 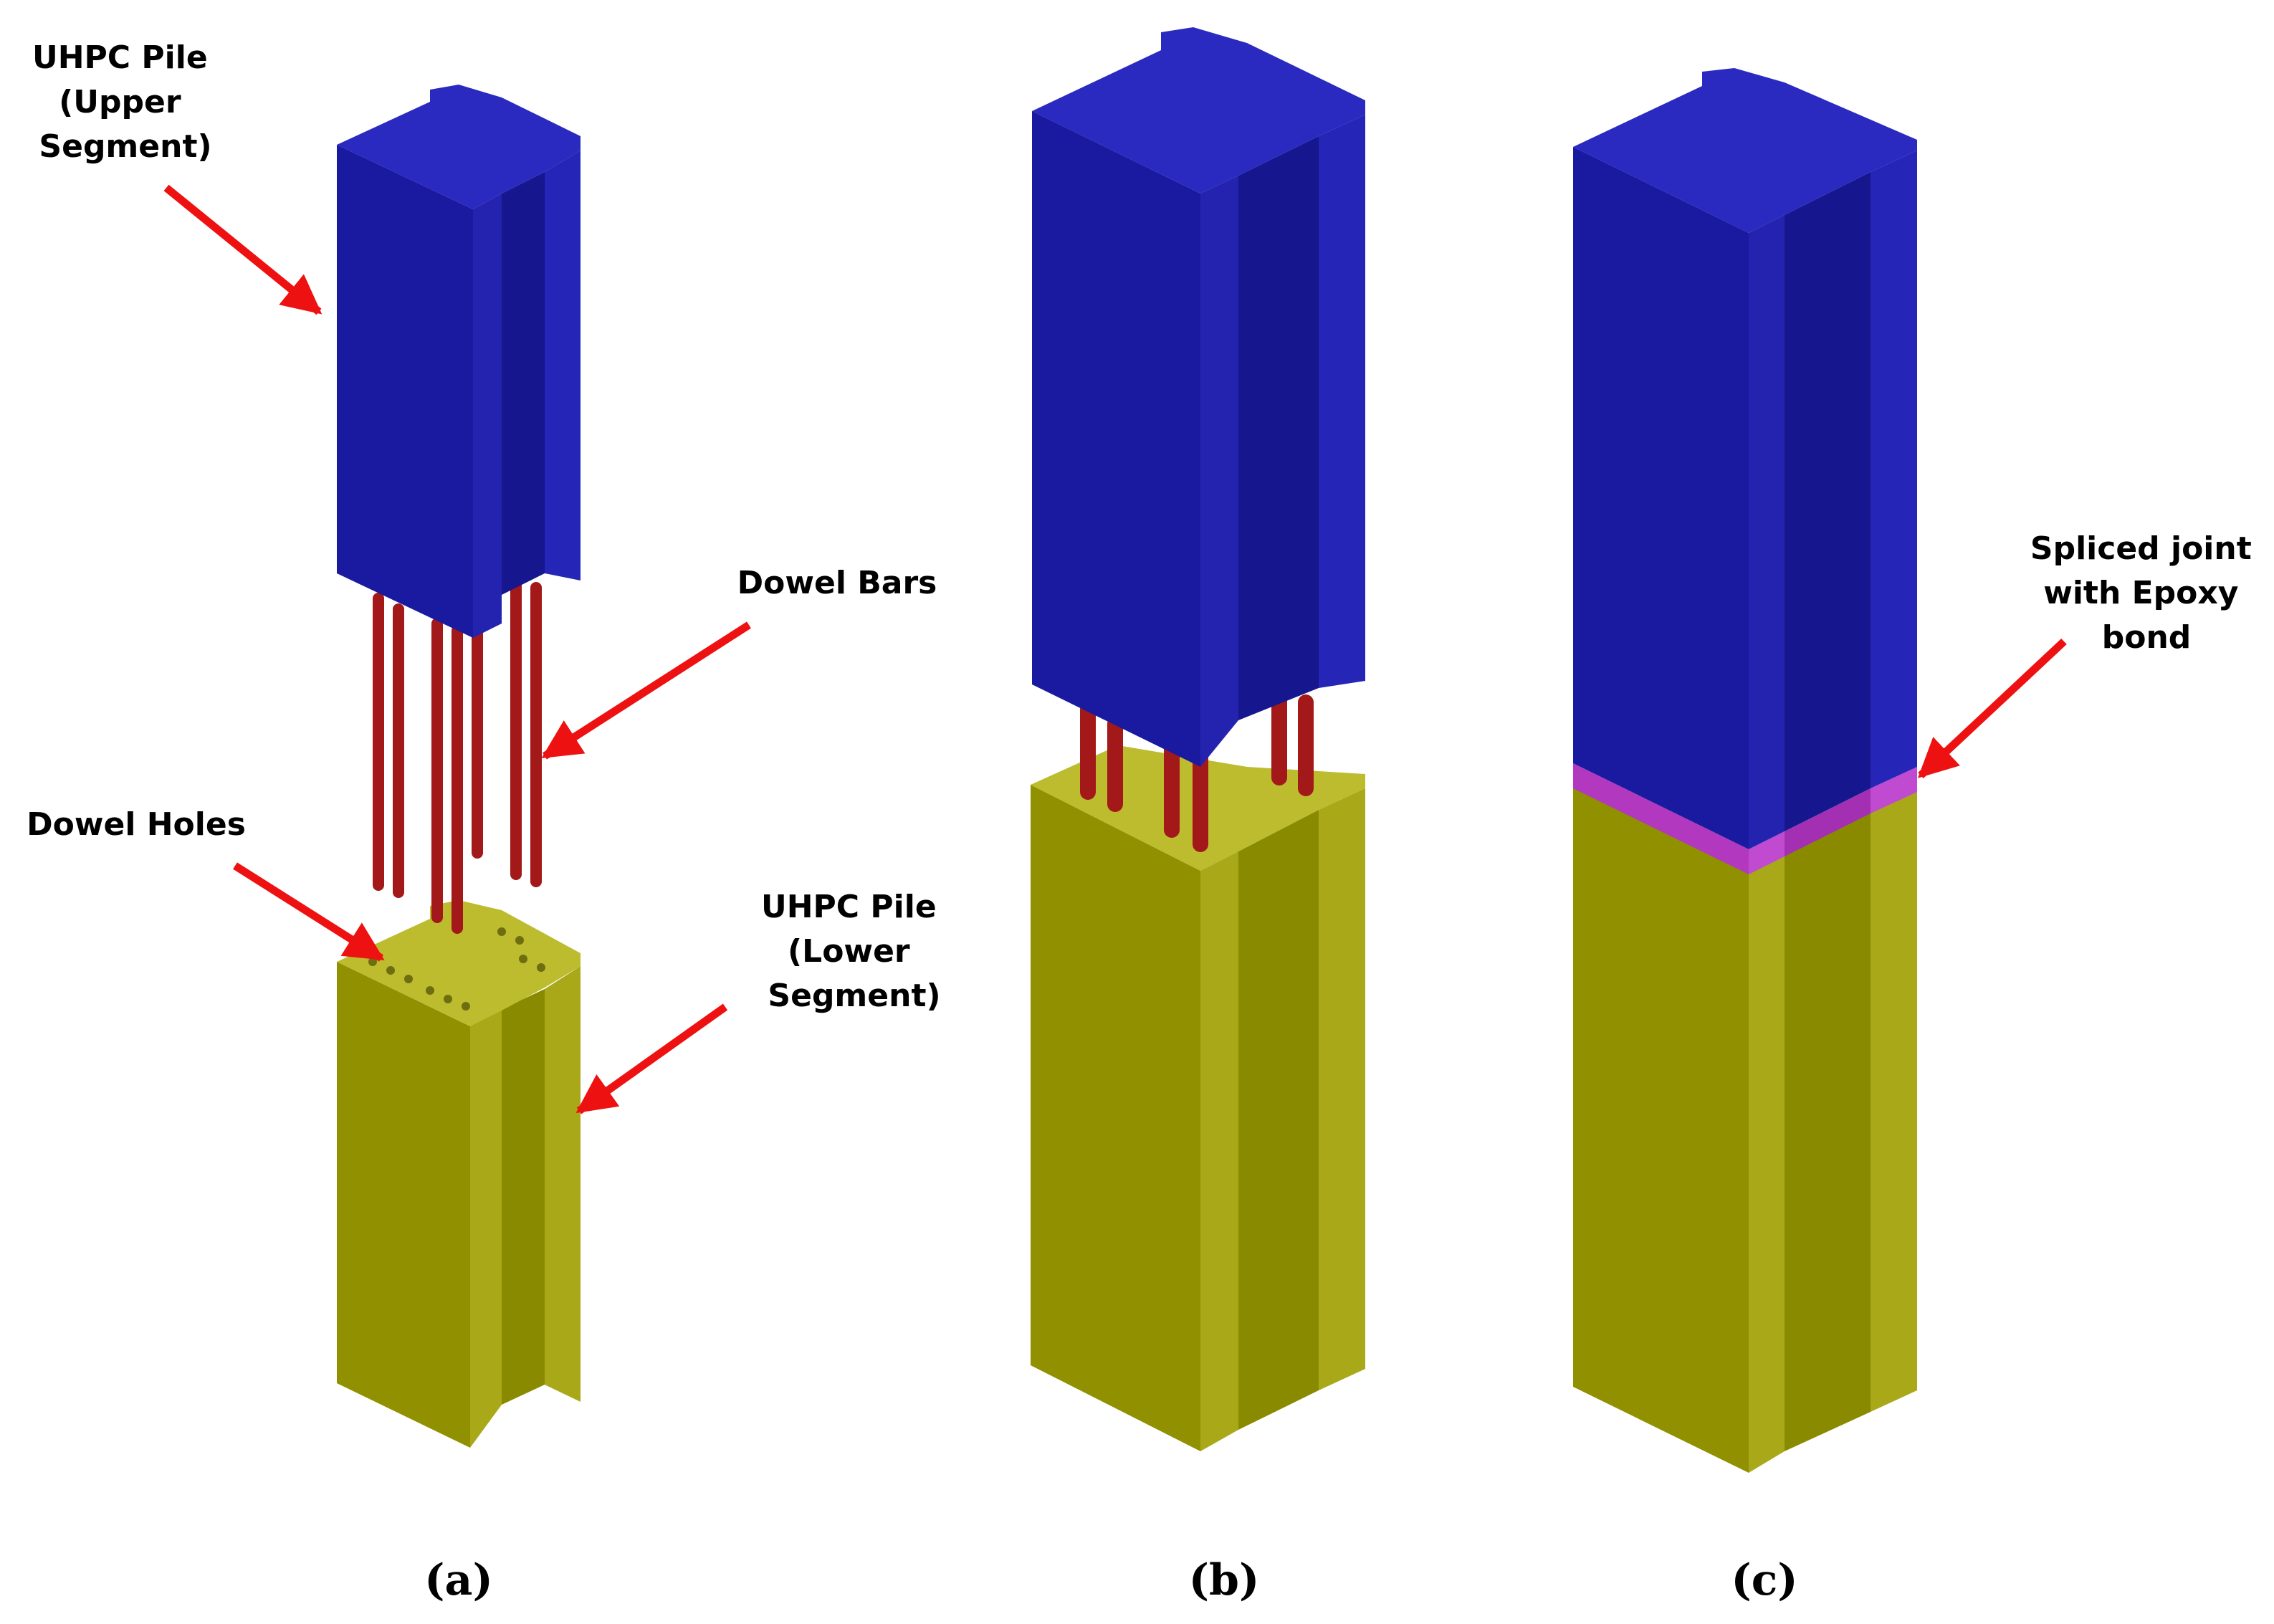 What do you see at coordinates (854, 952) in the screenshot?
I see `label-lower-segment: UHPC Pile (Lower Segment)` at bounding box center [854, 952].